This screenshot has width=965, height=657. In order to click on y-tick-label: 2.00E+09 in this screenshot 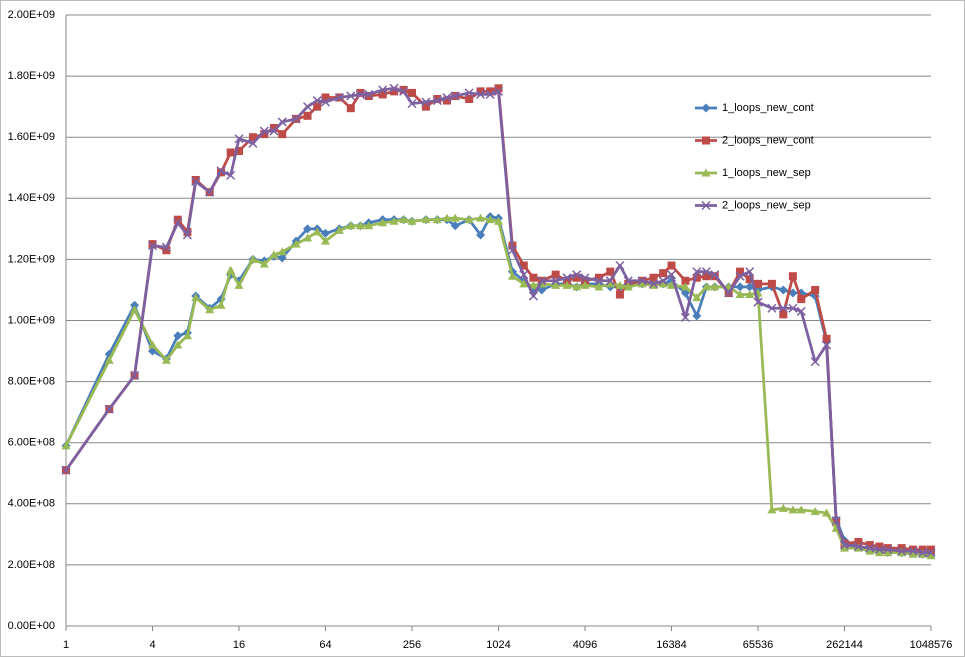, I will do `click(31, 15)`.